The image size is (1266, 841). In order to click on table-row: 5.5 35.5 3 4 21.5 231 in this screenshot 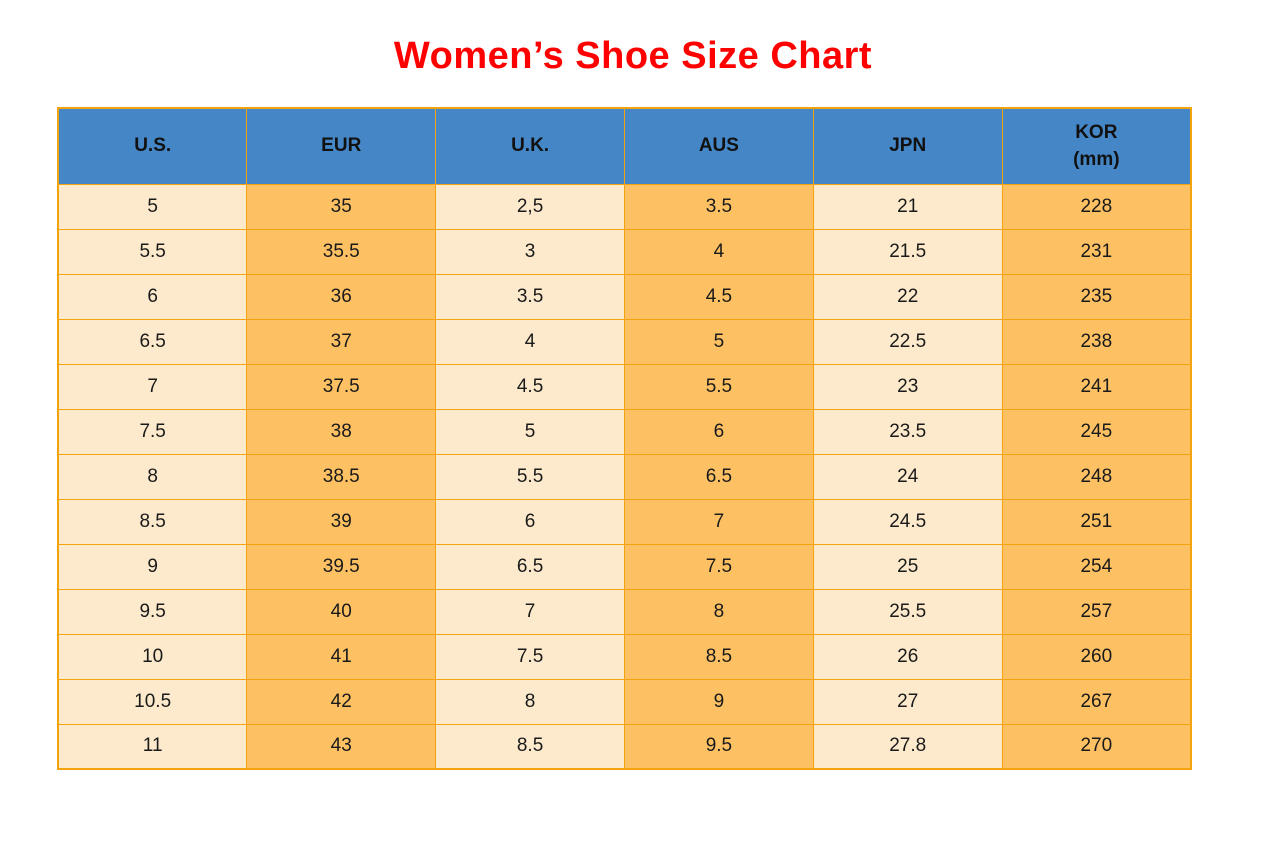, I will do `click(624, 251)`.